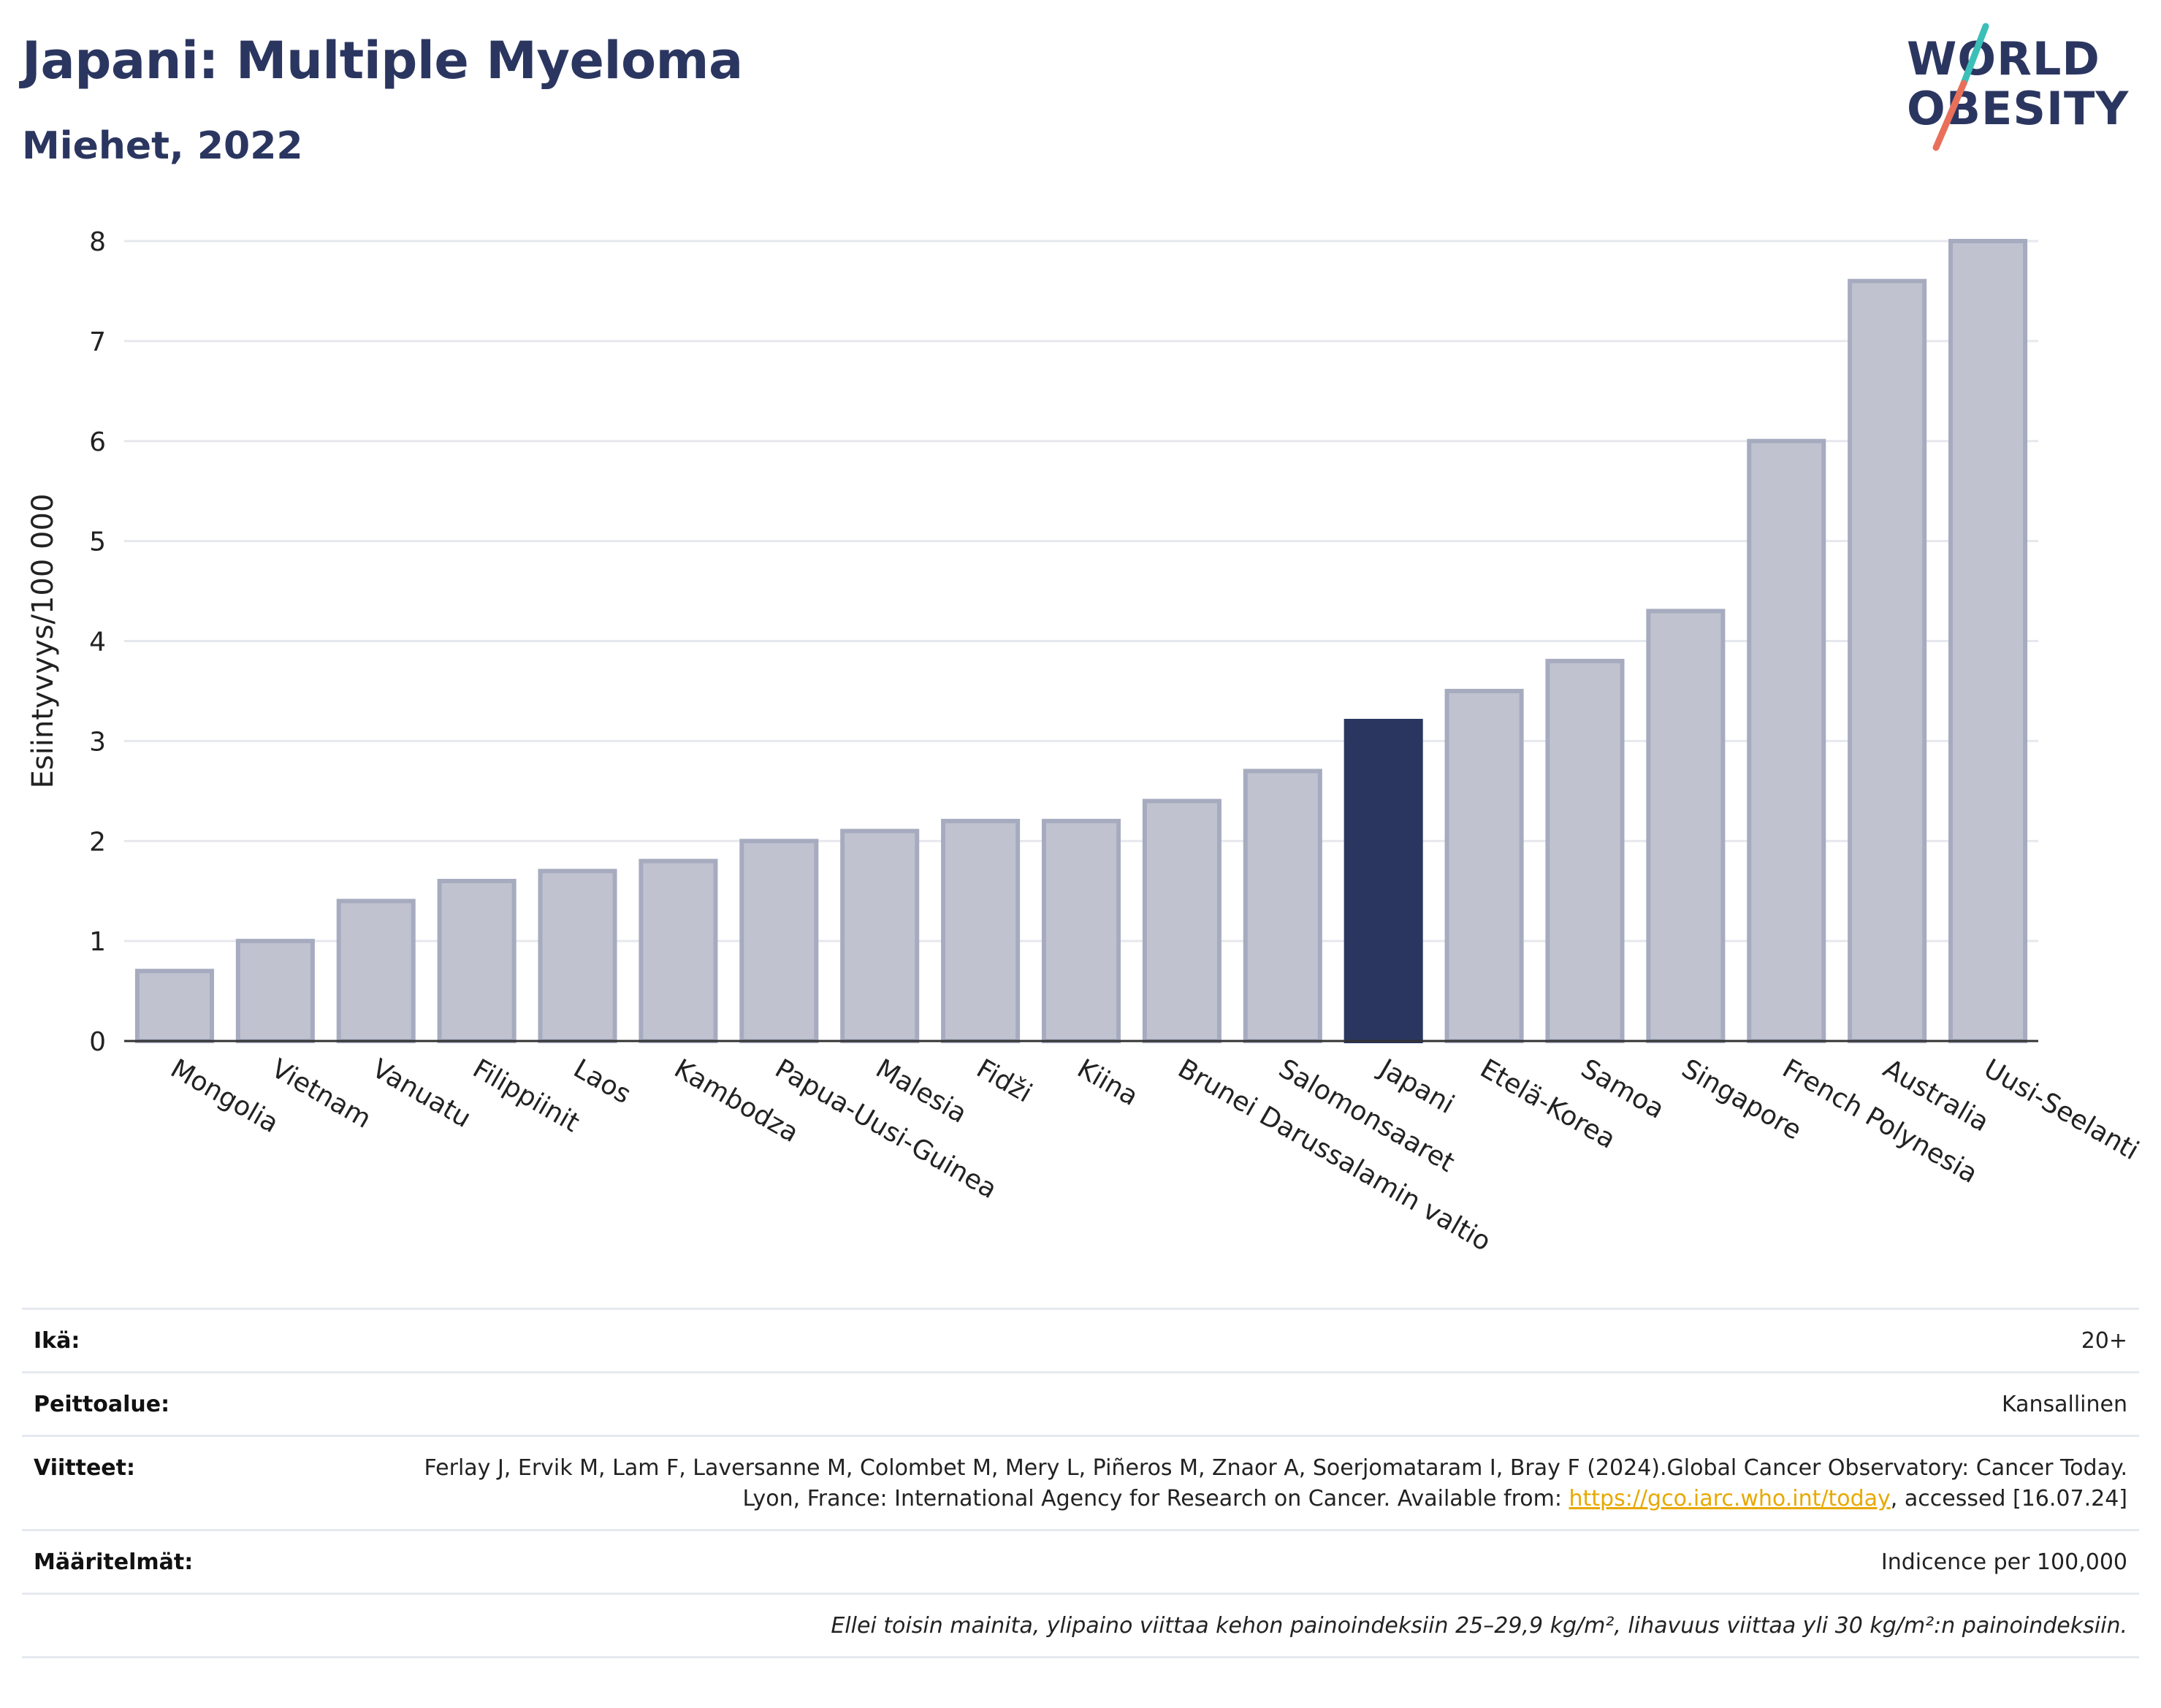  Describe the element at coordinates (981, 931) in the screenshot. I see `bar-fid-i` at that location.